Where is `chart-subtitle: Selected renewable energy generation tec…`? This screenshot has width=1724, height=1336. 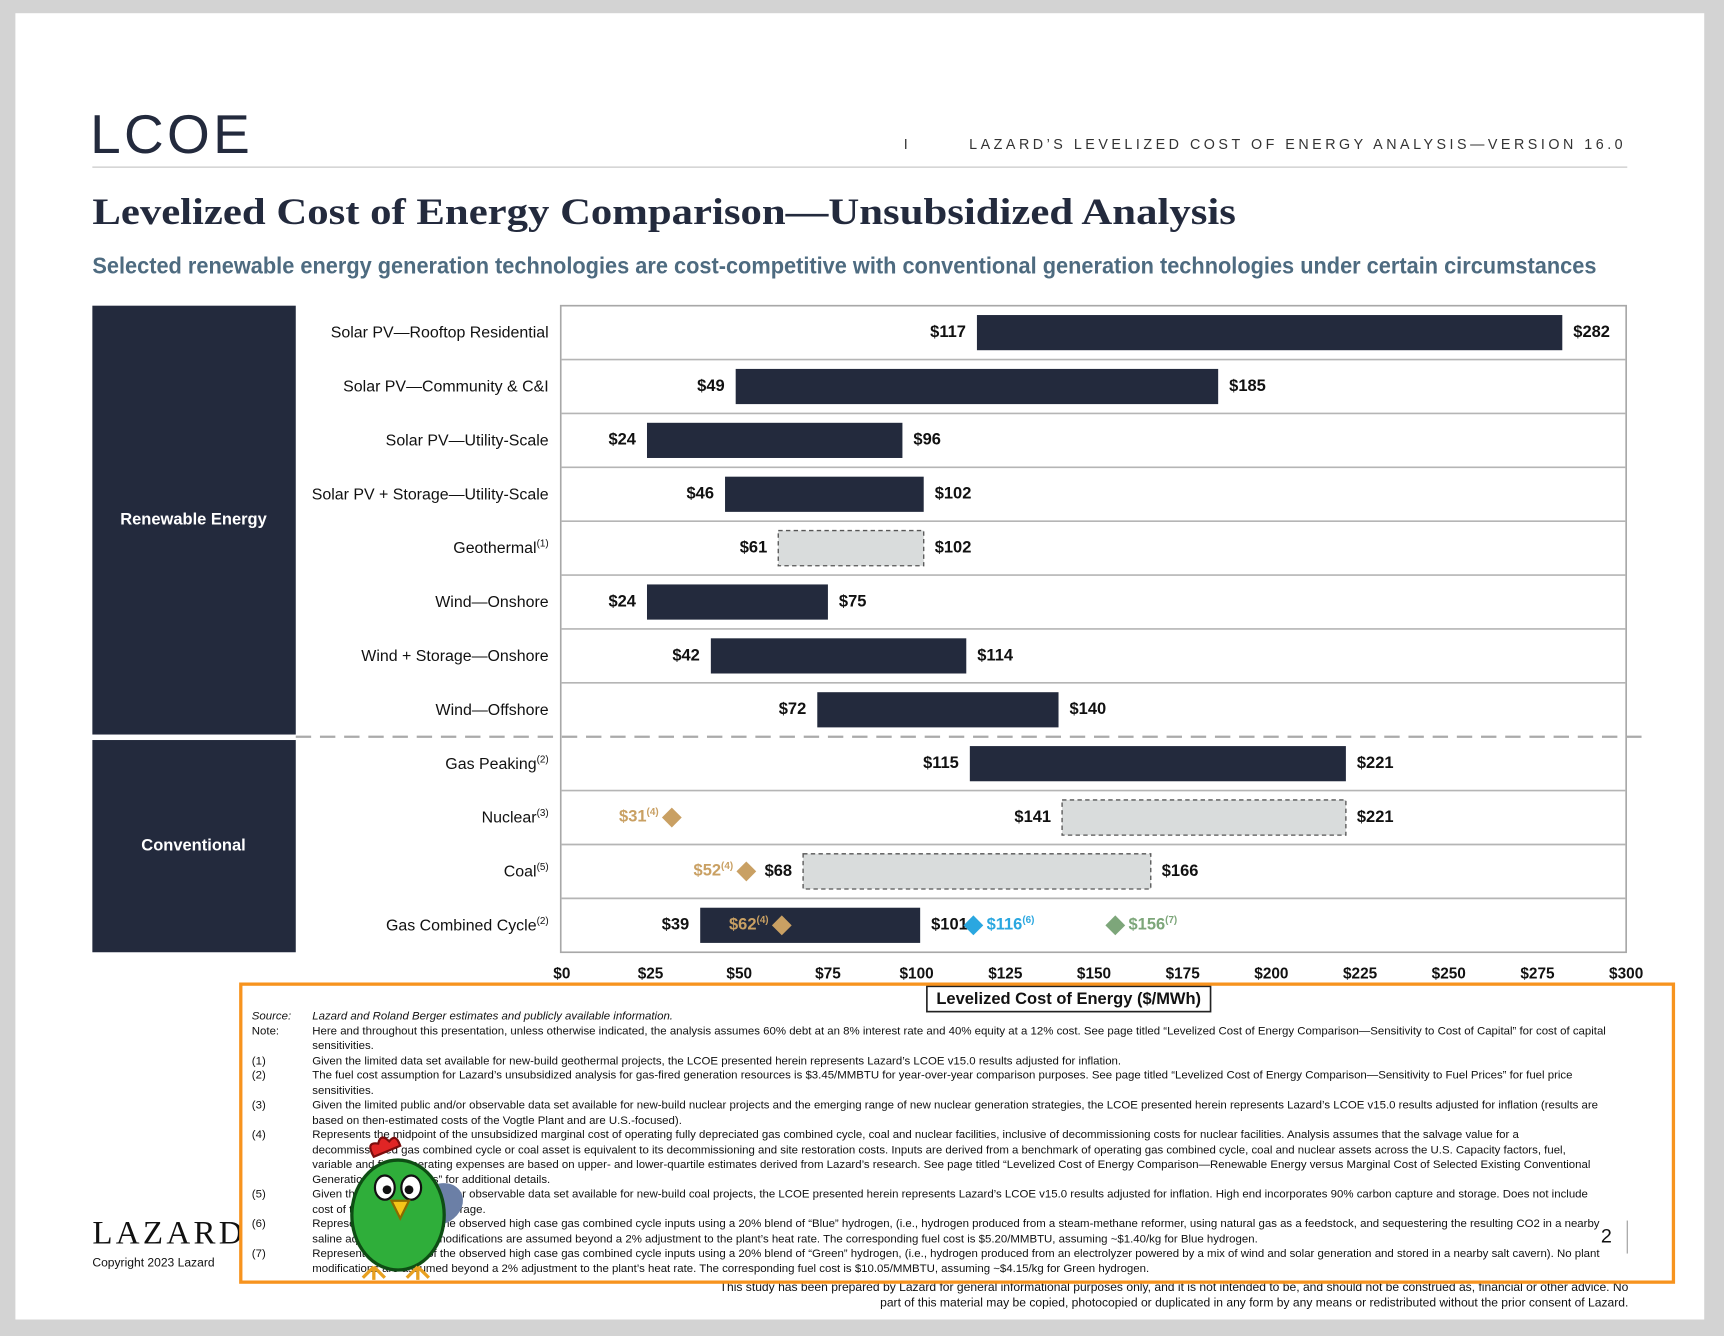
chart-subtitle: Selected renewable energy generation tec… is located at coordinates (844, 265).